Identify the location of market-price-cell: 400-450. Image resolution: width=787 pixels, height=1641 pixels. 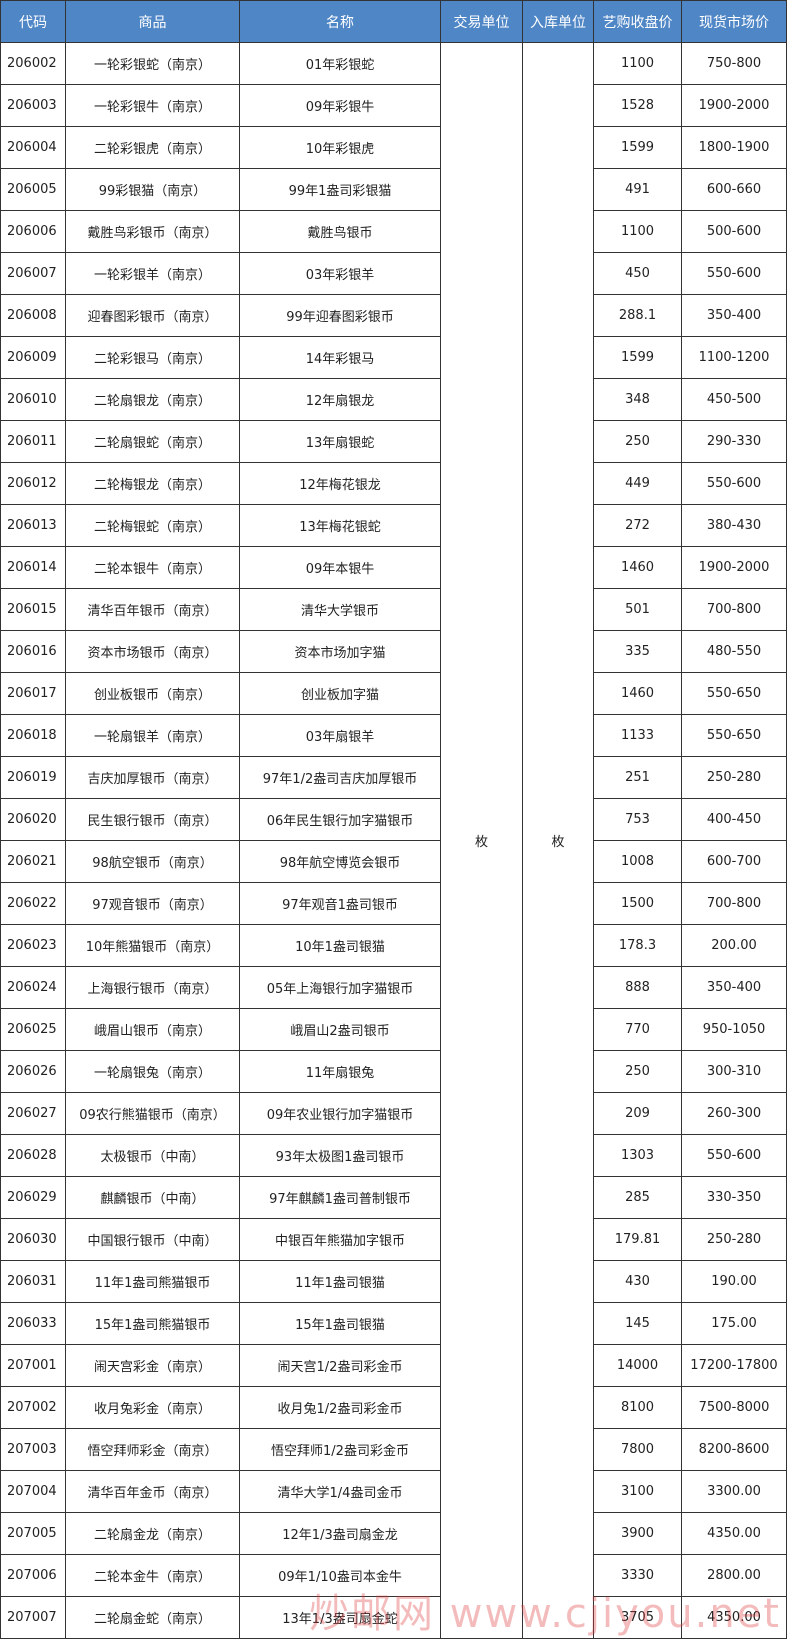
(734, 819).